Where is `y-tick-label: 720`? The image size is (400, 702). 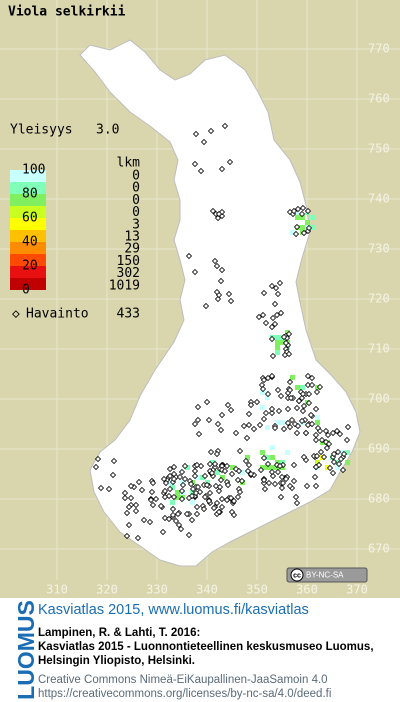
y-tick-label: 720 is located at coordinates (379, 299).